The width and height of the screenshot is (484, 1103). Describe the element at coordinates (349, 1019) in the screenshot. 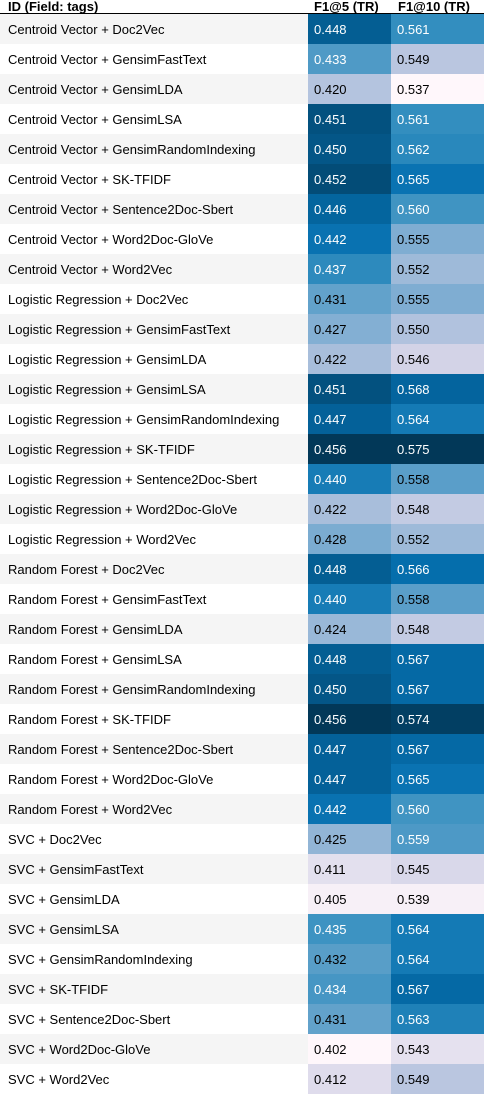

I see `f1-at-5-cell: 0.431` at that location.